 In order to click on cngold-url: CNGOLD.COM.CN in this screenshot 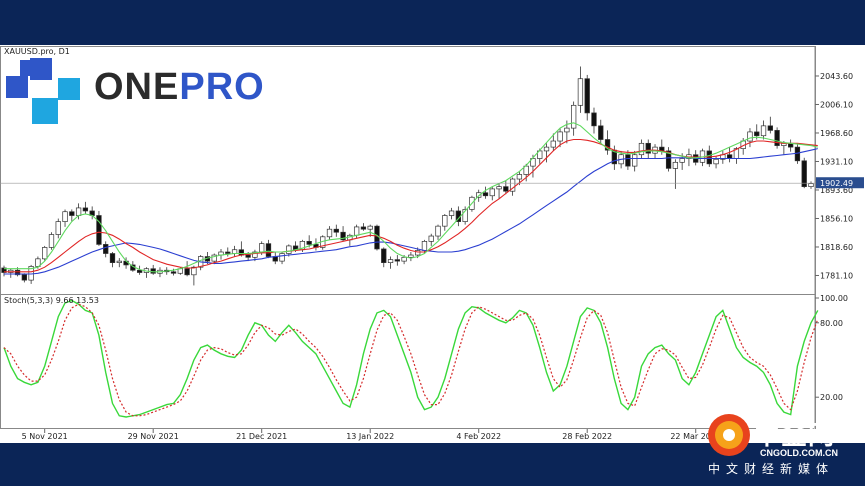, I will do `click(799, 453)`.